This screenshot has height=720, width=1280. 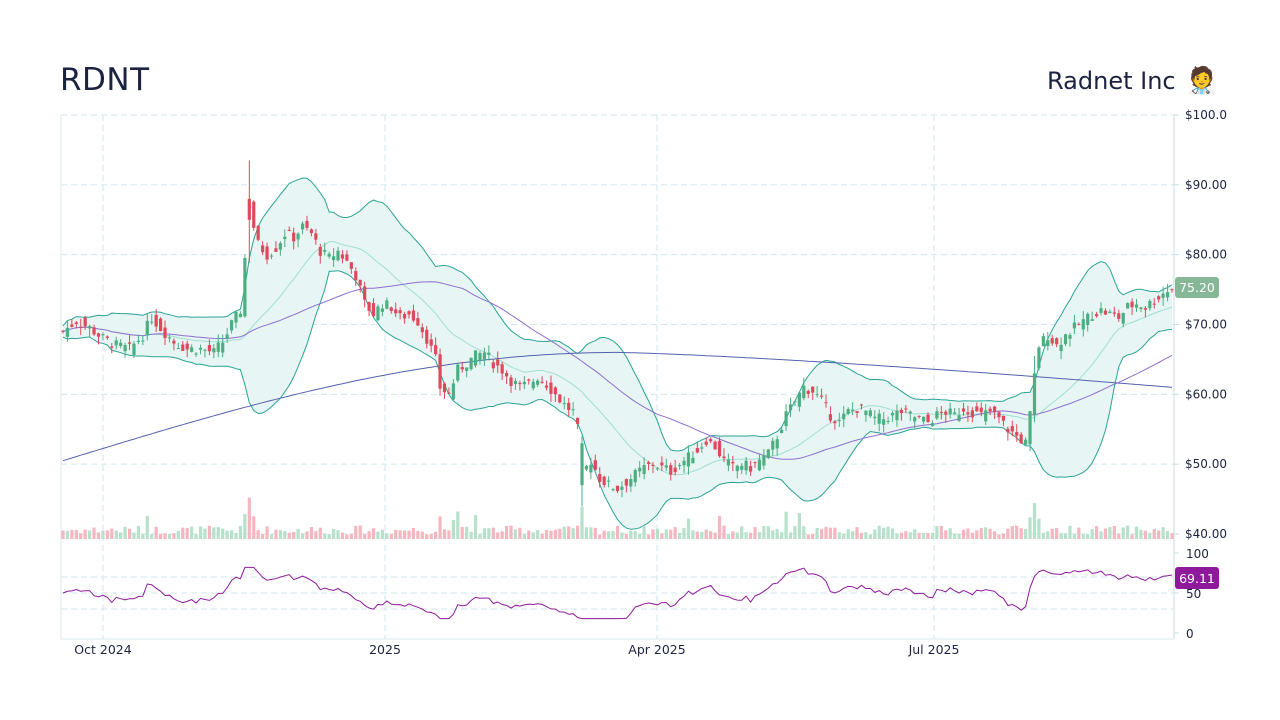 I want to click on time-axis: Oct 2024 2025 Apr 2025 Jul 2025, so click(x=516, y=649).